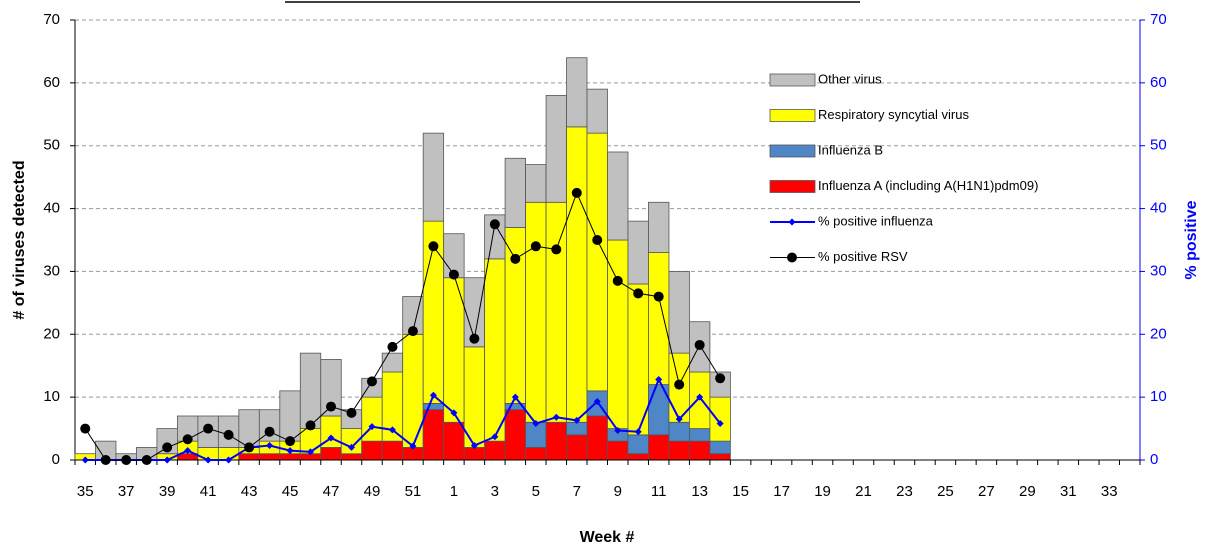  What do you see at coordinates (536, 491) in the screenshot?
I see `x-tick-label: 5` at bounding box center [536, 491].